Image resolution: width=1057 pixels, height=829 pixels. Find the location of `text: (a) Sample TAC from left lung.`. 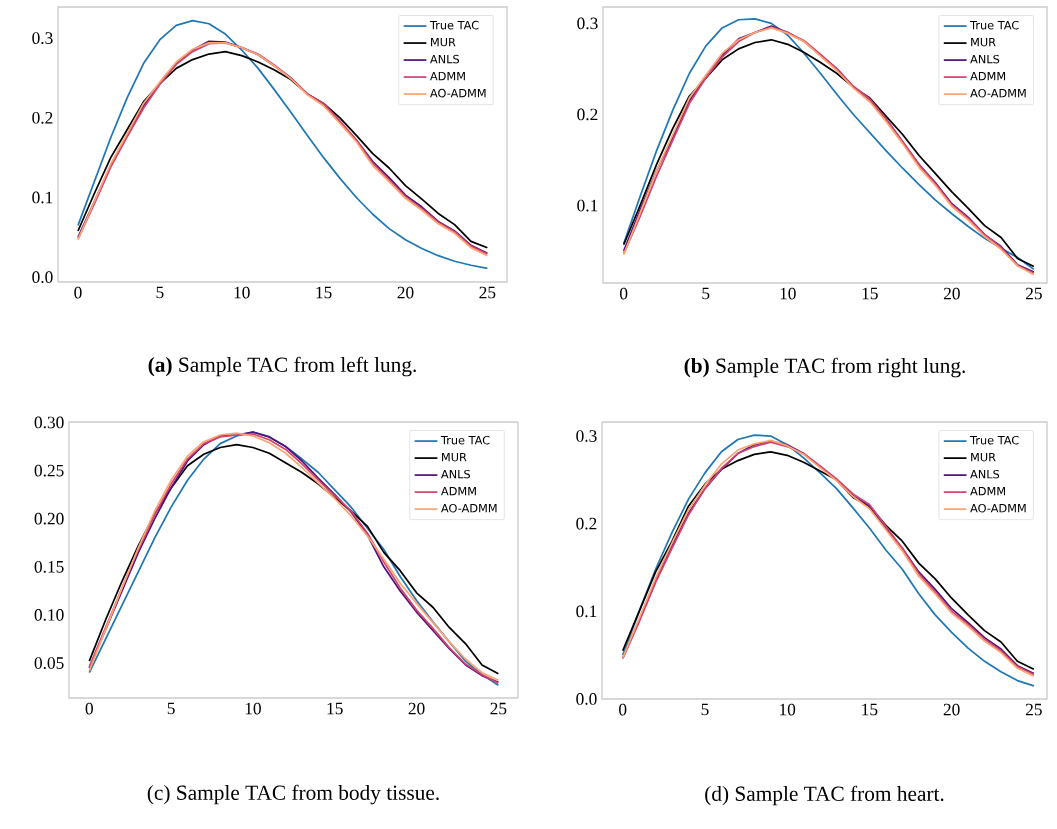

text: (a) Sample TAC from left lung. is located at coordinates (282, 366).